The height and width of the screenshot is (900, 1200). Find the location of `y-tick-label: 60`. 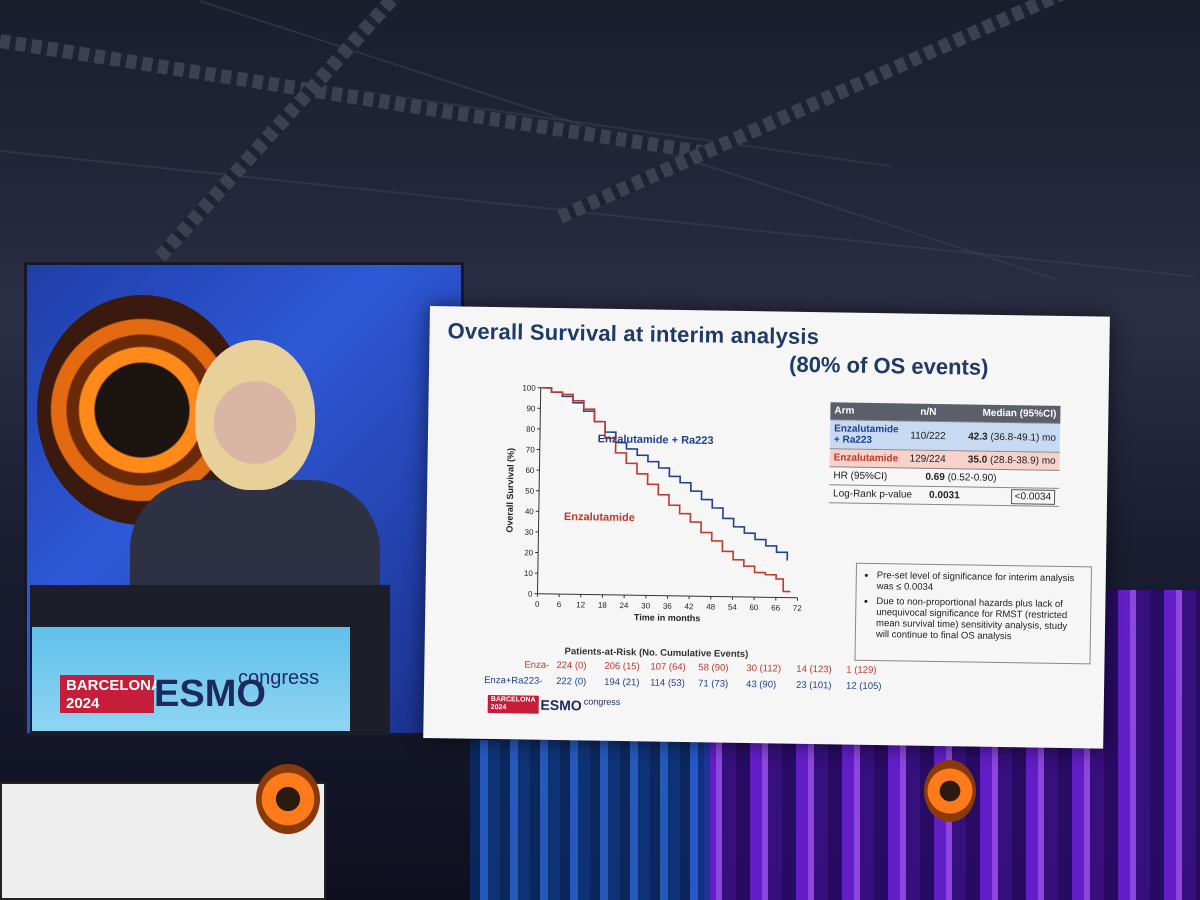

y-tick-label: 60 is located at coordinates (530, 470).